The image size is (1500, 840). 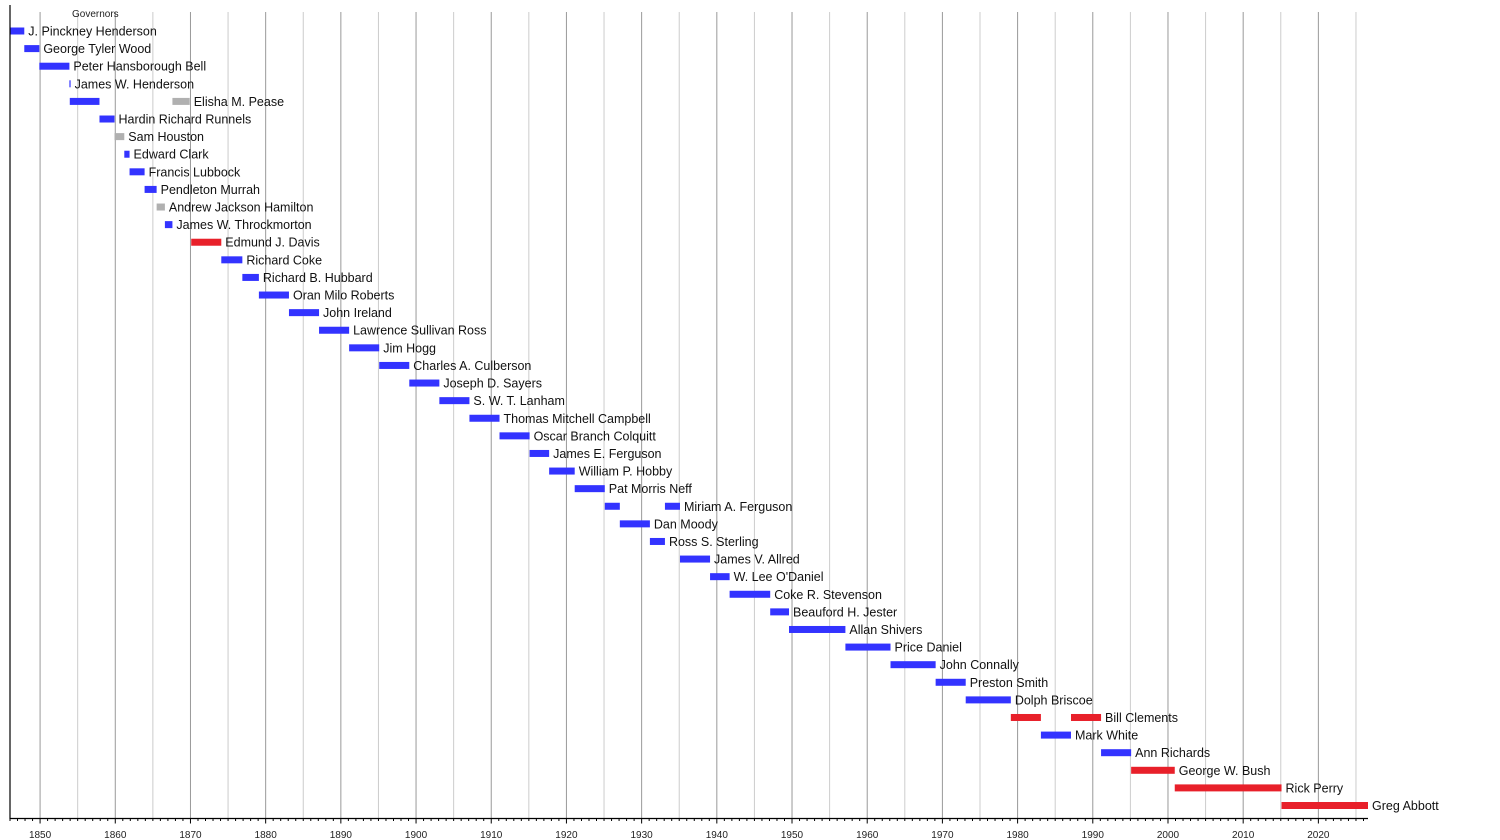 I want to click on governor-label: Beauford H. Jester, so click(x=845, y=612).